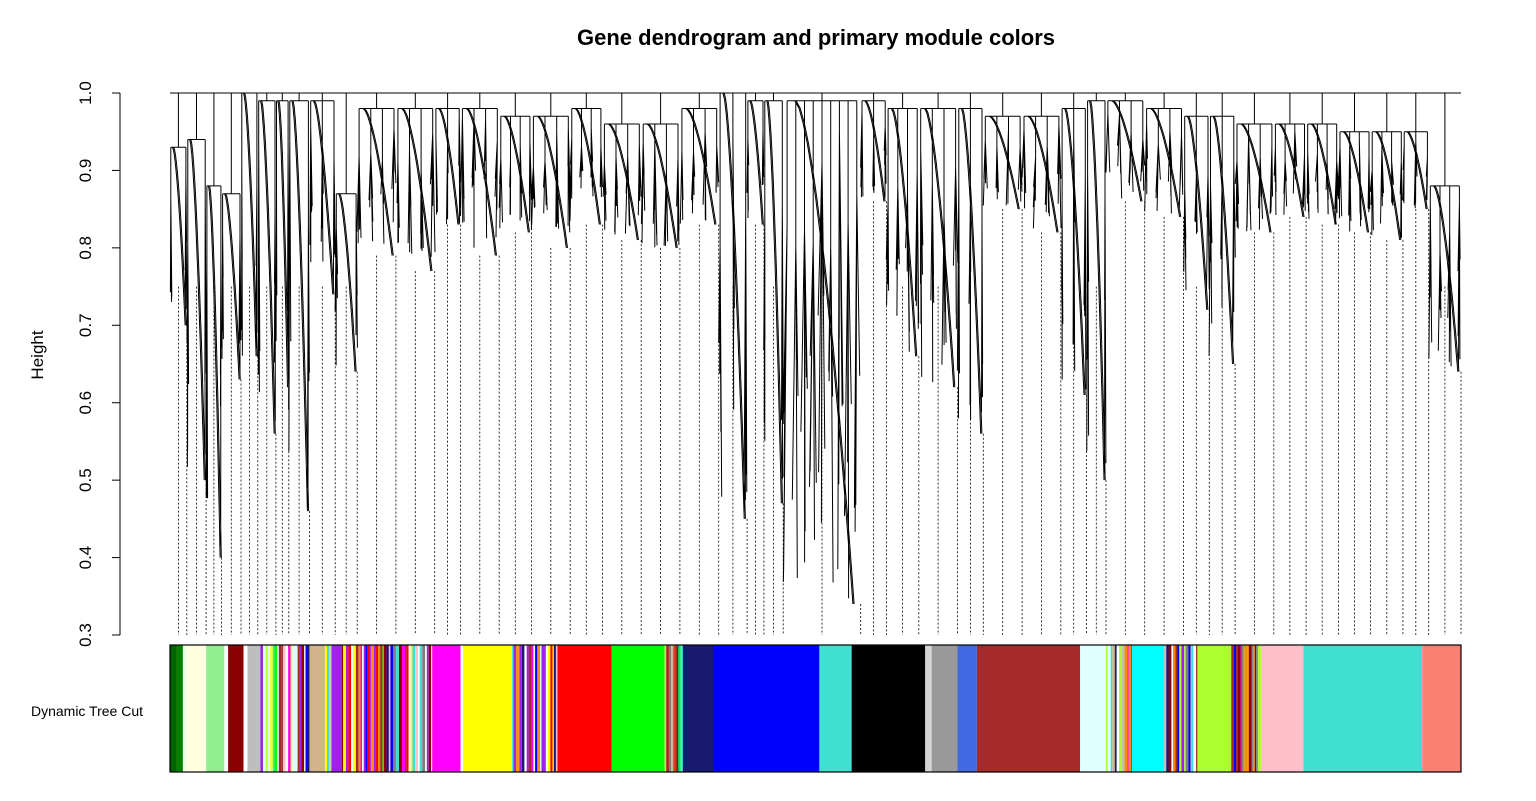 Image resolution: width=1536 pixels, height=801 pixels. I want to click on color-row-label: Dynamic Tree Cut, so click(87, 711).